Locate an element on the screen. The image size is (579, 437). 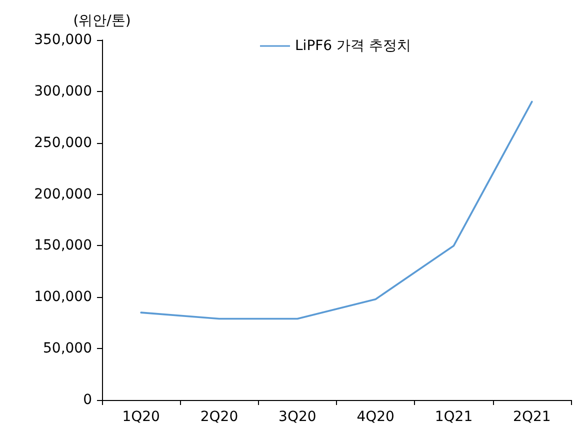
x-tick-label: 3Q20 is located at coordinates (297, 417).